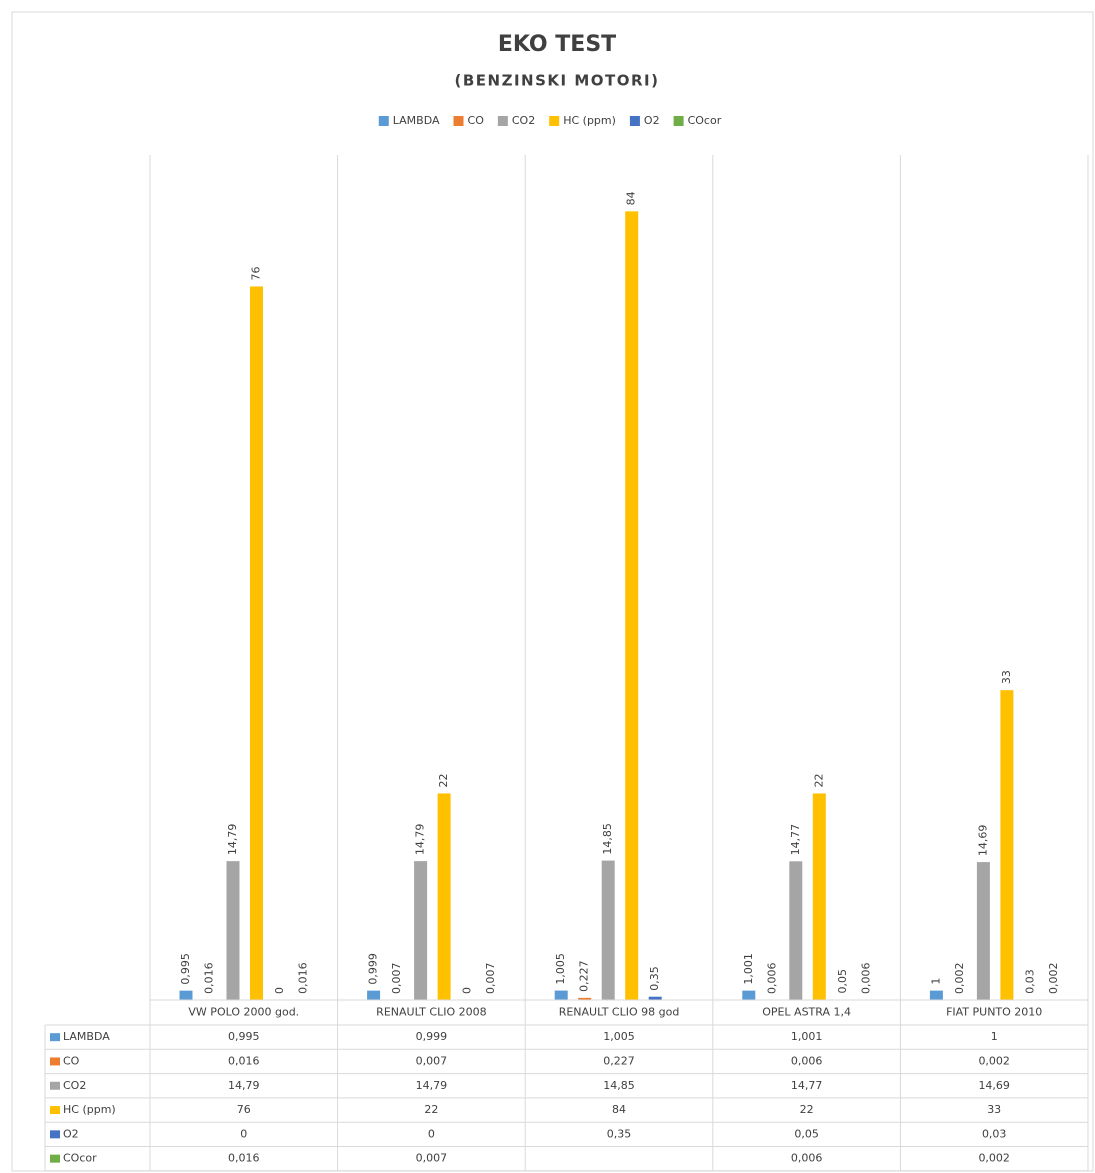 Image resolution: width=1095 pixels, height=1173 pixels. I want to click on legend-label: LAMBDA, so click(416, 120).